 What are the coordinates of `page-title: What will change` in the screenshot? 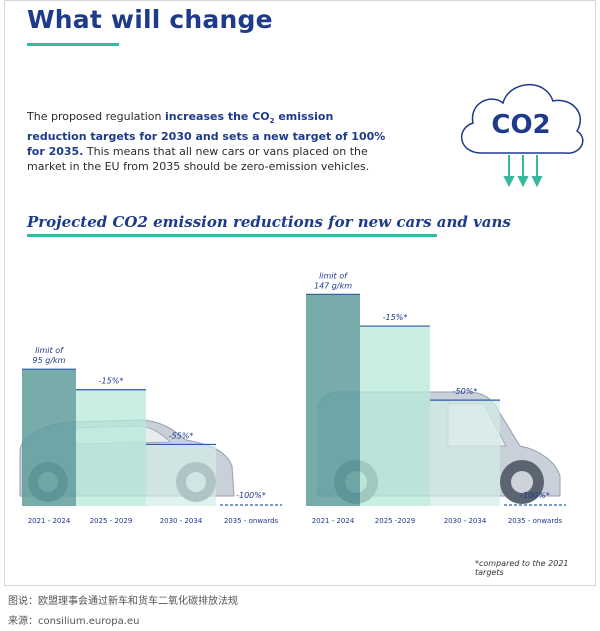 It's located at (150, 19).